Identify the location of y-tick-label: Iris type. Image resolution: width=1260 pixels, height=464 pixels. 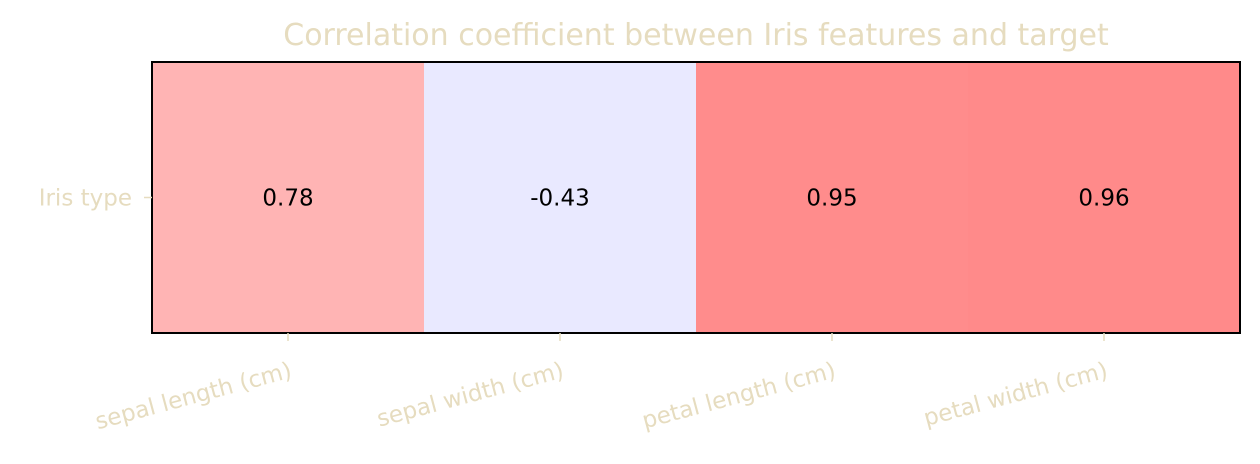
(85, 199).